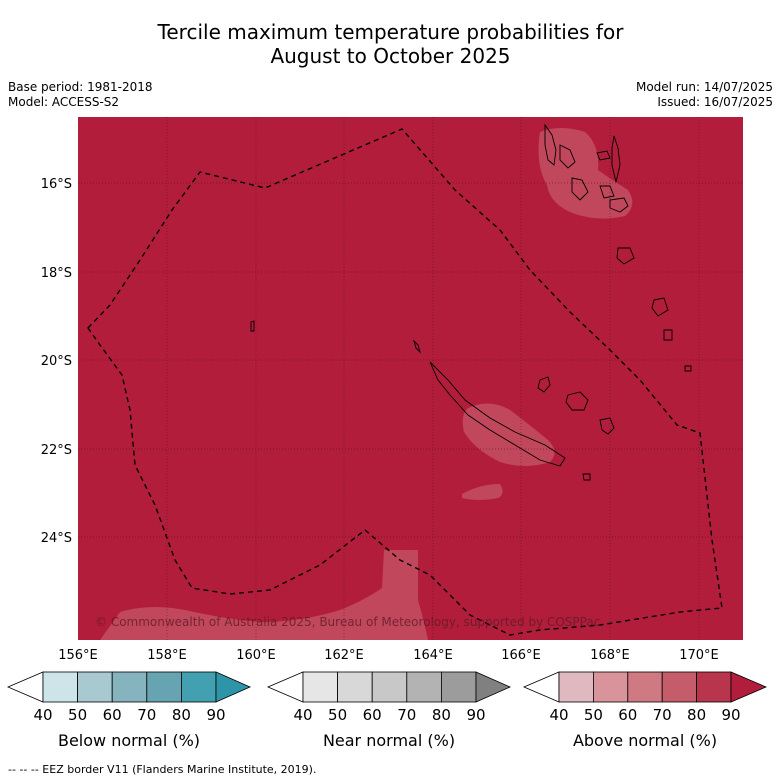 This screenshot has width=781, height=781. I want to click on lon-label-168e: 168°E, so click(610, 655).